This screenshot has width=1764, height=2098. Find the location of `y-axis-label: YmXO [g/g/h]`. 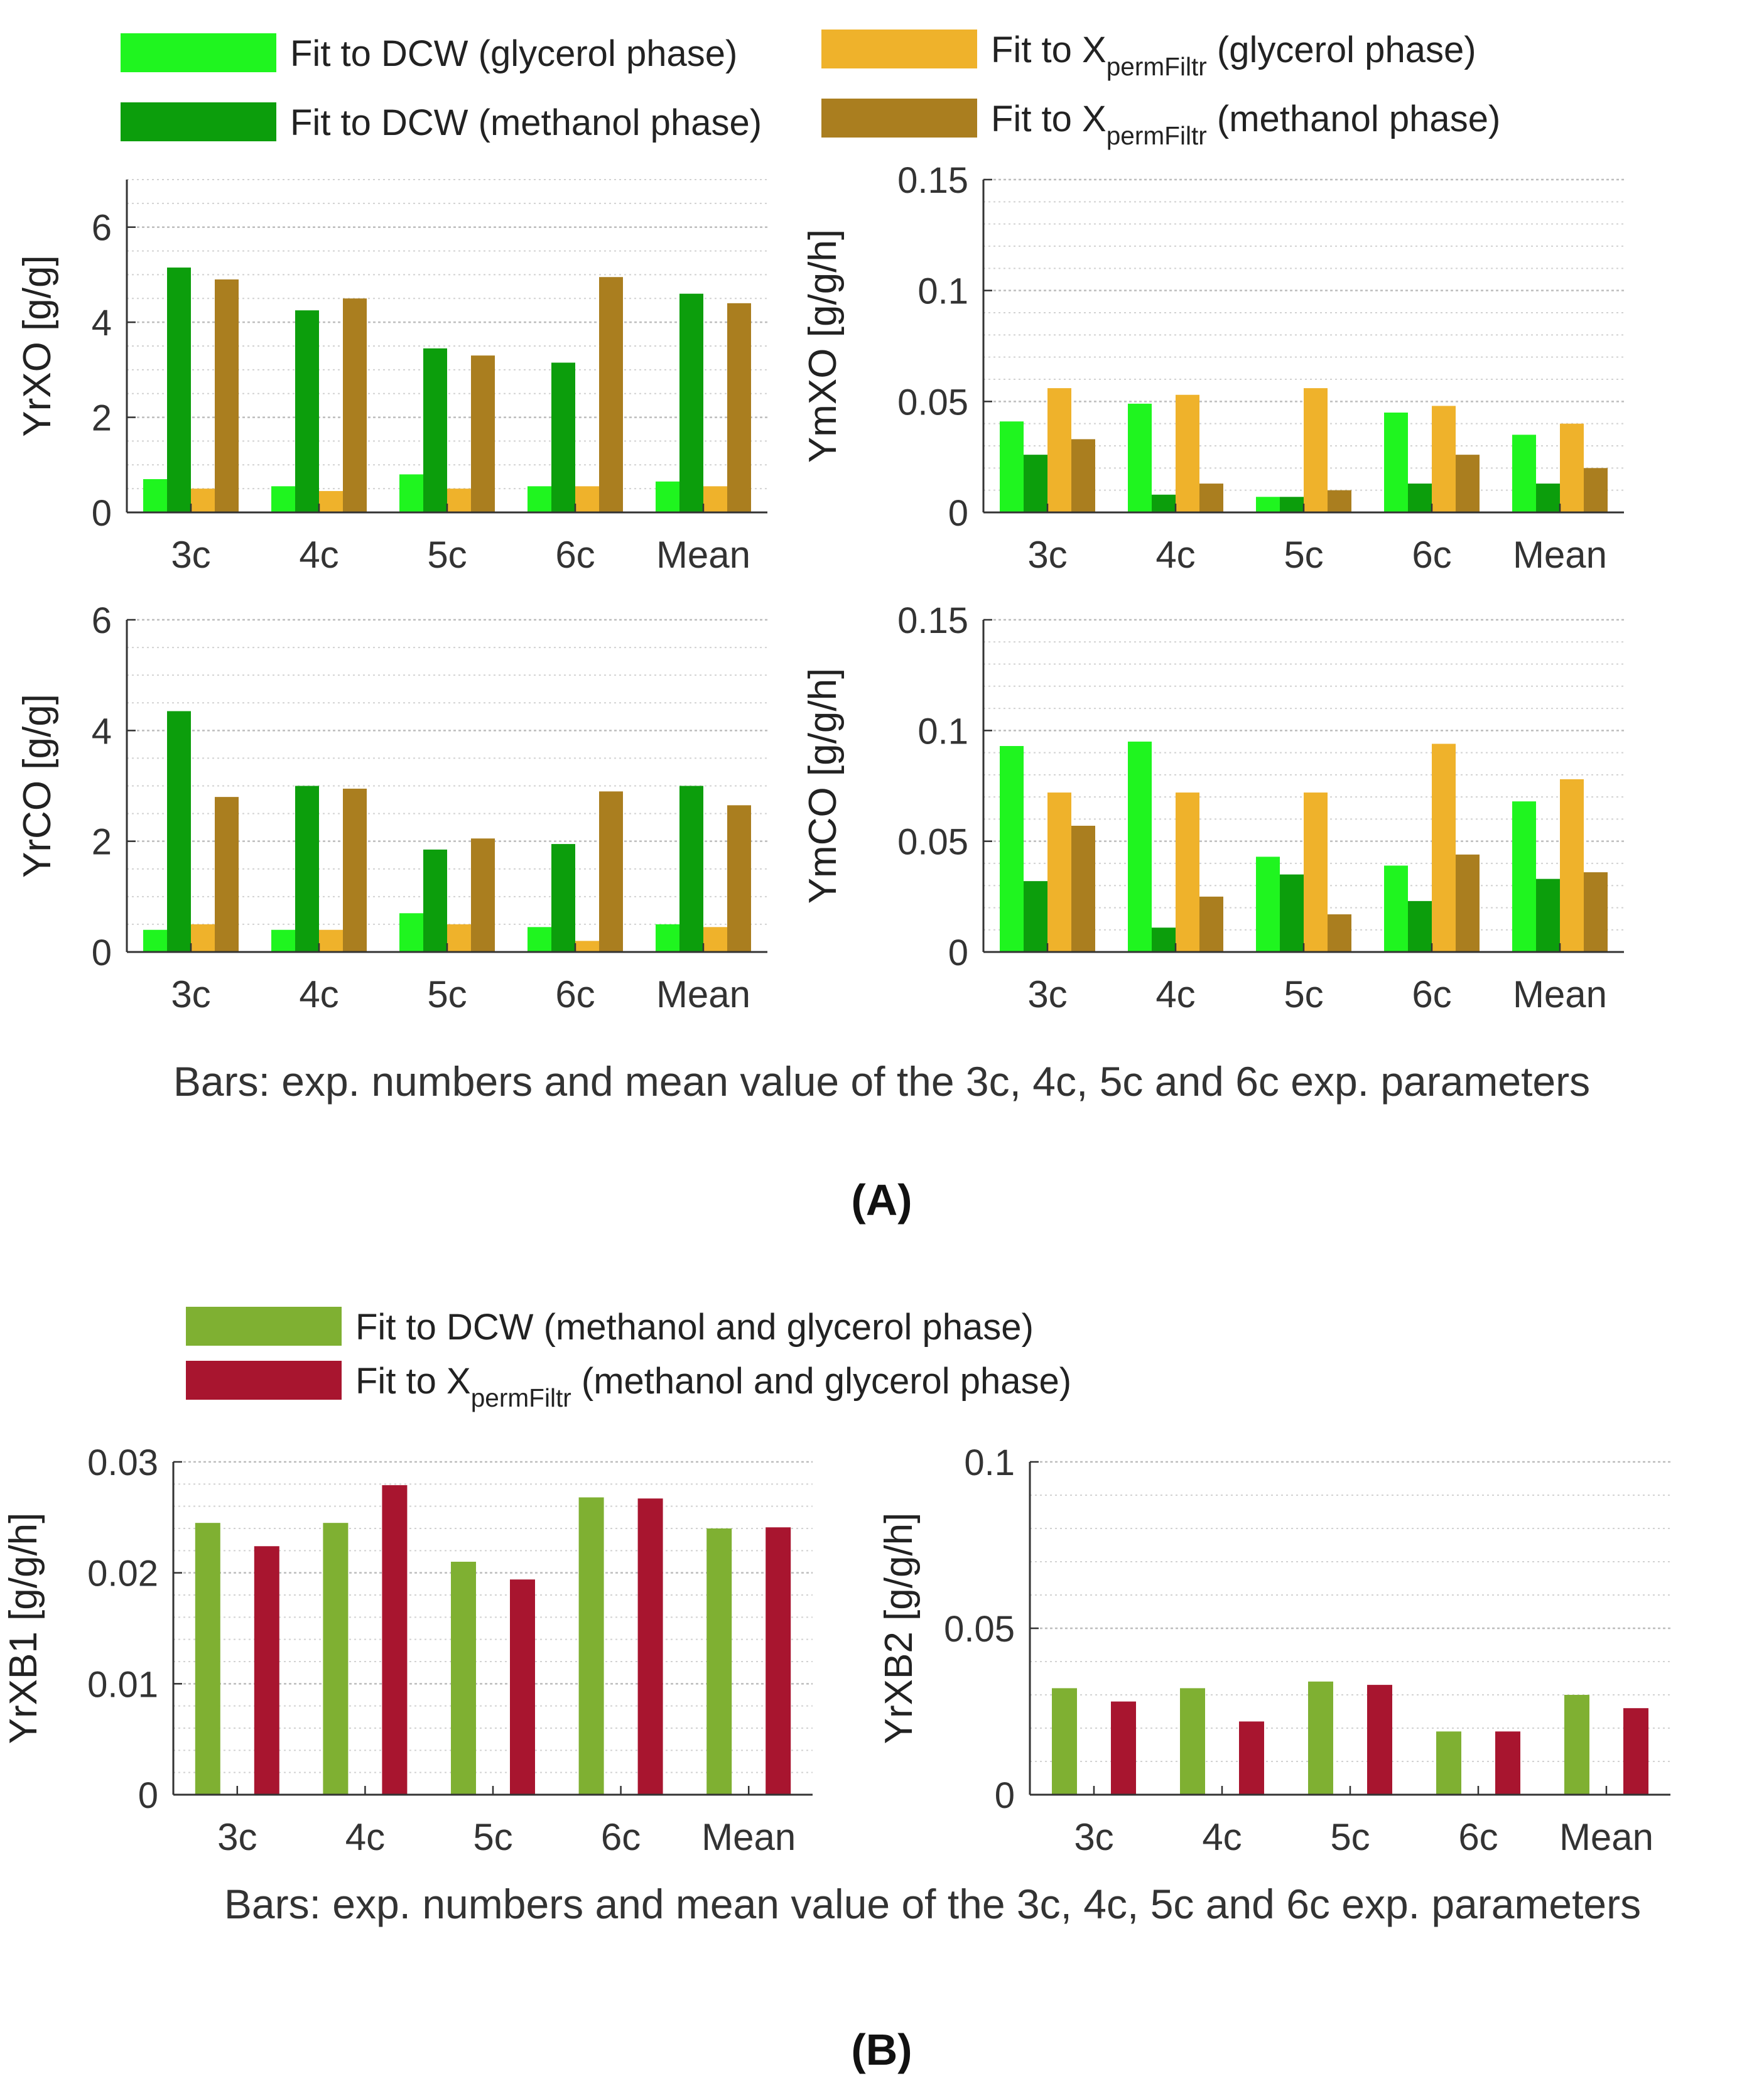

y-axis-label: YmXO [g/g/h] is located at coordinates (823, 346).